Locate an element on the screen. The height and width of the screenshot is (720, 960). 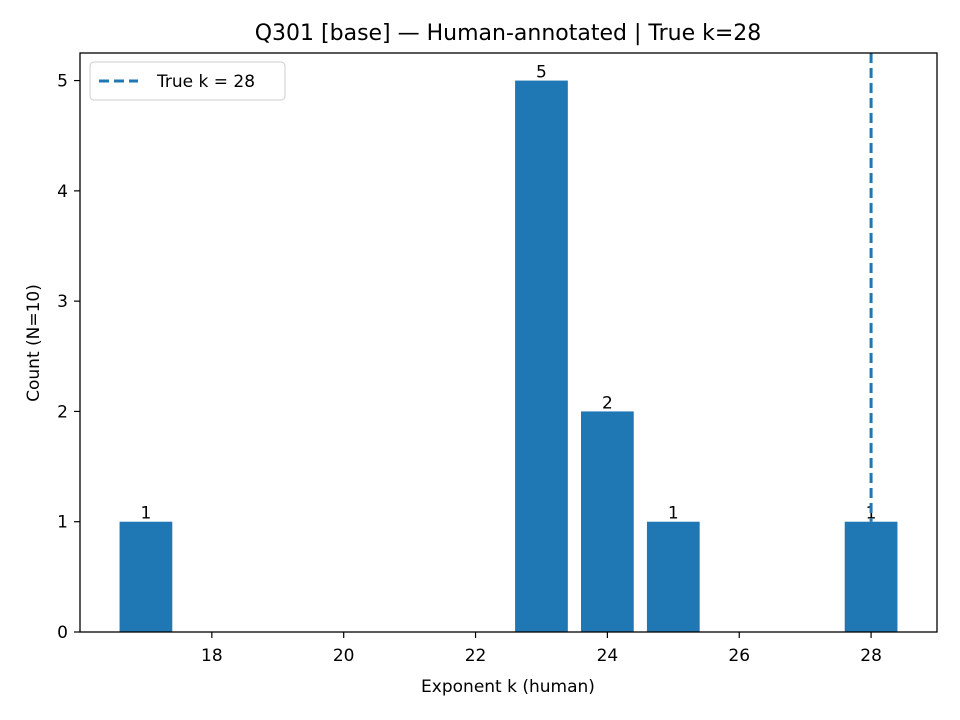
x-tick-label: 24 is located at coordinates (608, 656).